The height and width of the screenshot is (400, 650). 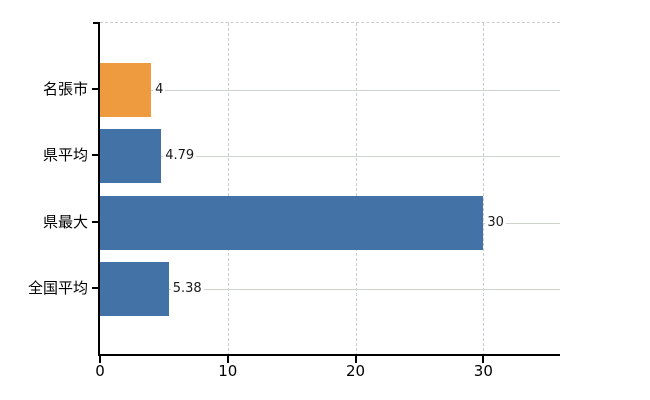 I want to click on category-label: 県平均, so click(x=65, y=155).